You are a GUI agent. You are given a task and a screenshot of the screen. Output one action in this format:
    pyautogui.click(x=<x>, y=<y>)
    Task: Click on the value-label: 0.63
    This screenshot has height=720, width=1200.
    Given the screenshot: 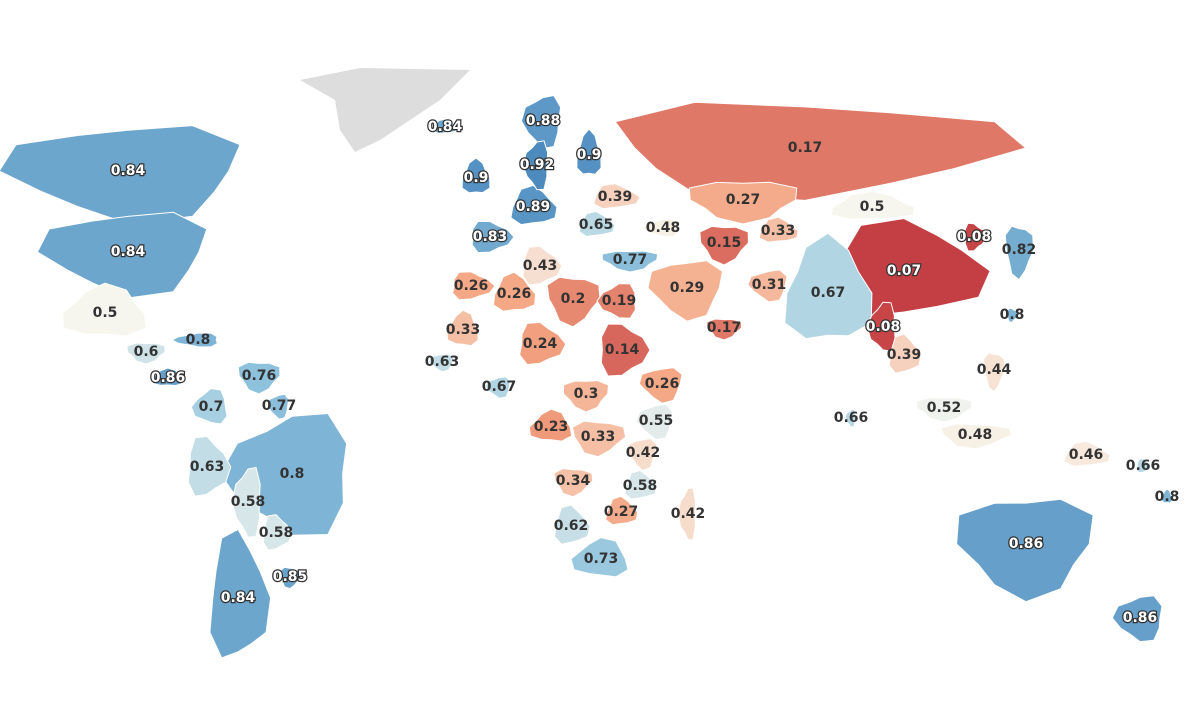 What is the action you would take?
    pyautogui.click(x=207, y=467)
    